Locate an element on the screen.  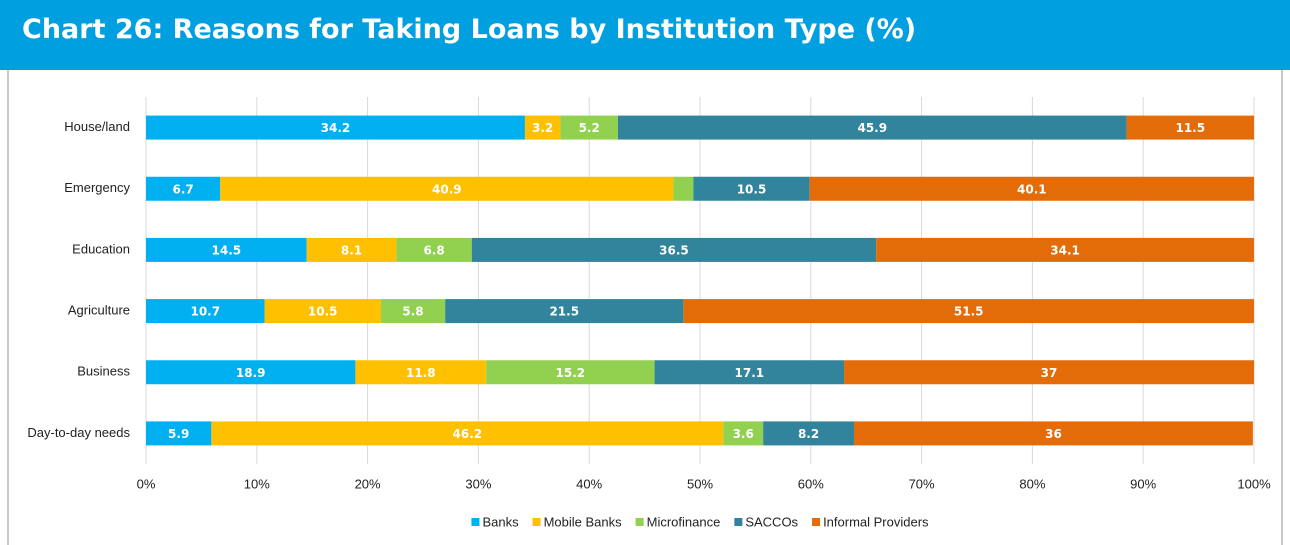
data-label: 5.8 is located at coordinates (412, 312).